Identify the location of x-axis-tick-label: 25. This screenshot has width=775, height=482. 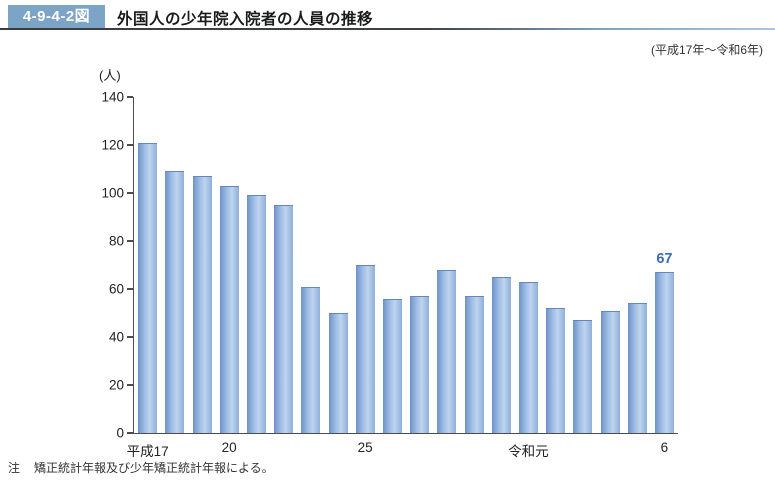
(365, 447).